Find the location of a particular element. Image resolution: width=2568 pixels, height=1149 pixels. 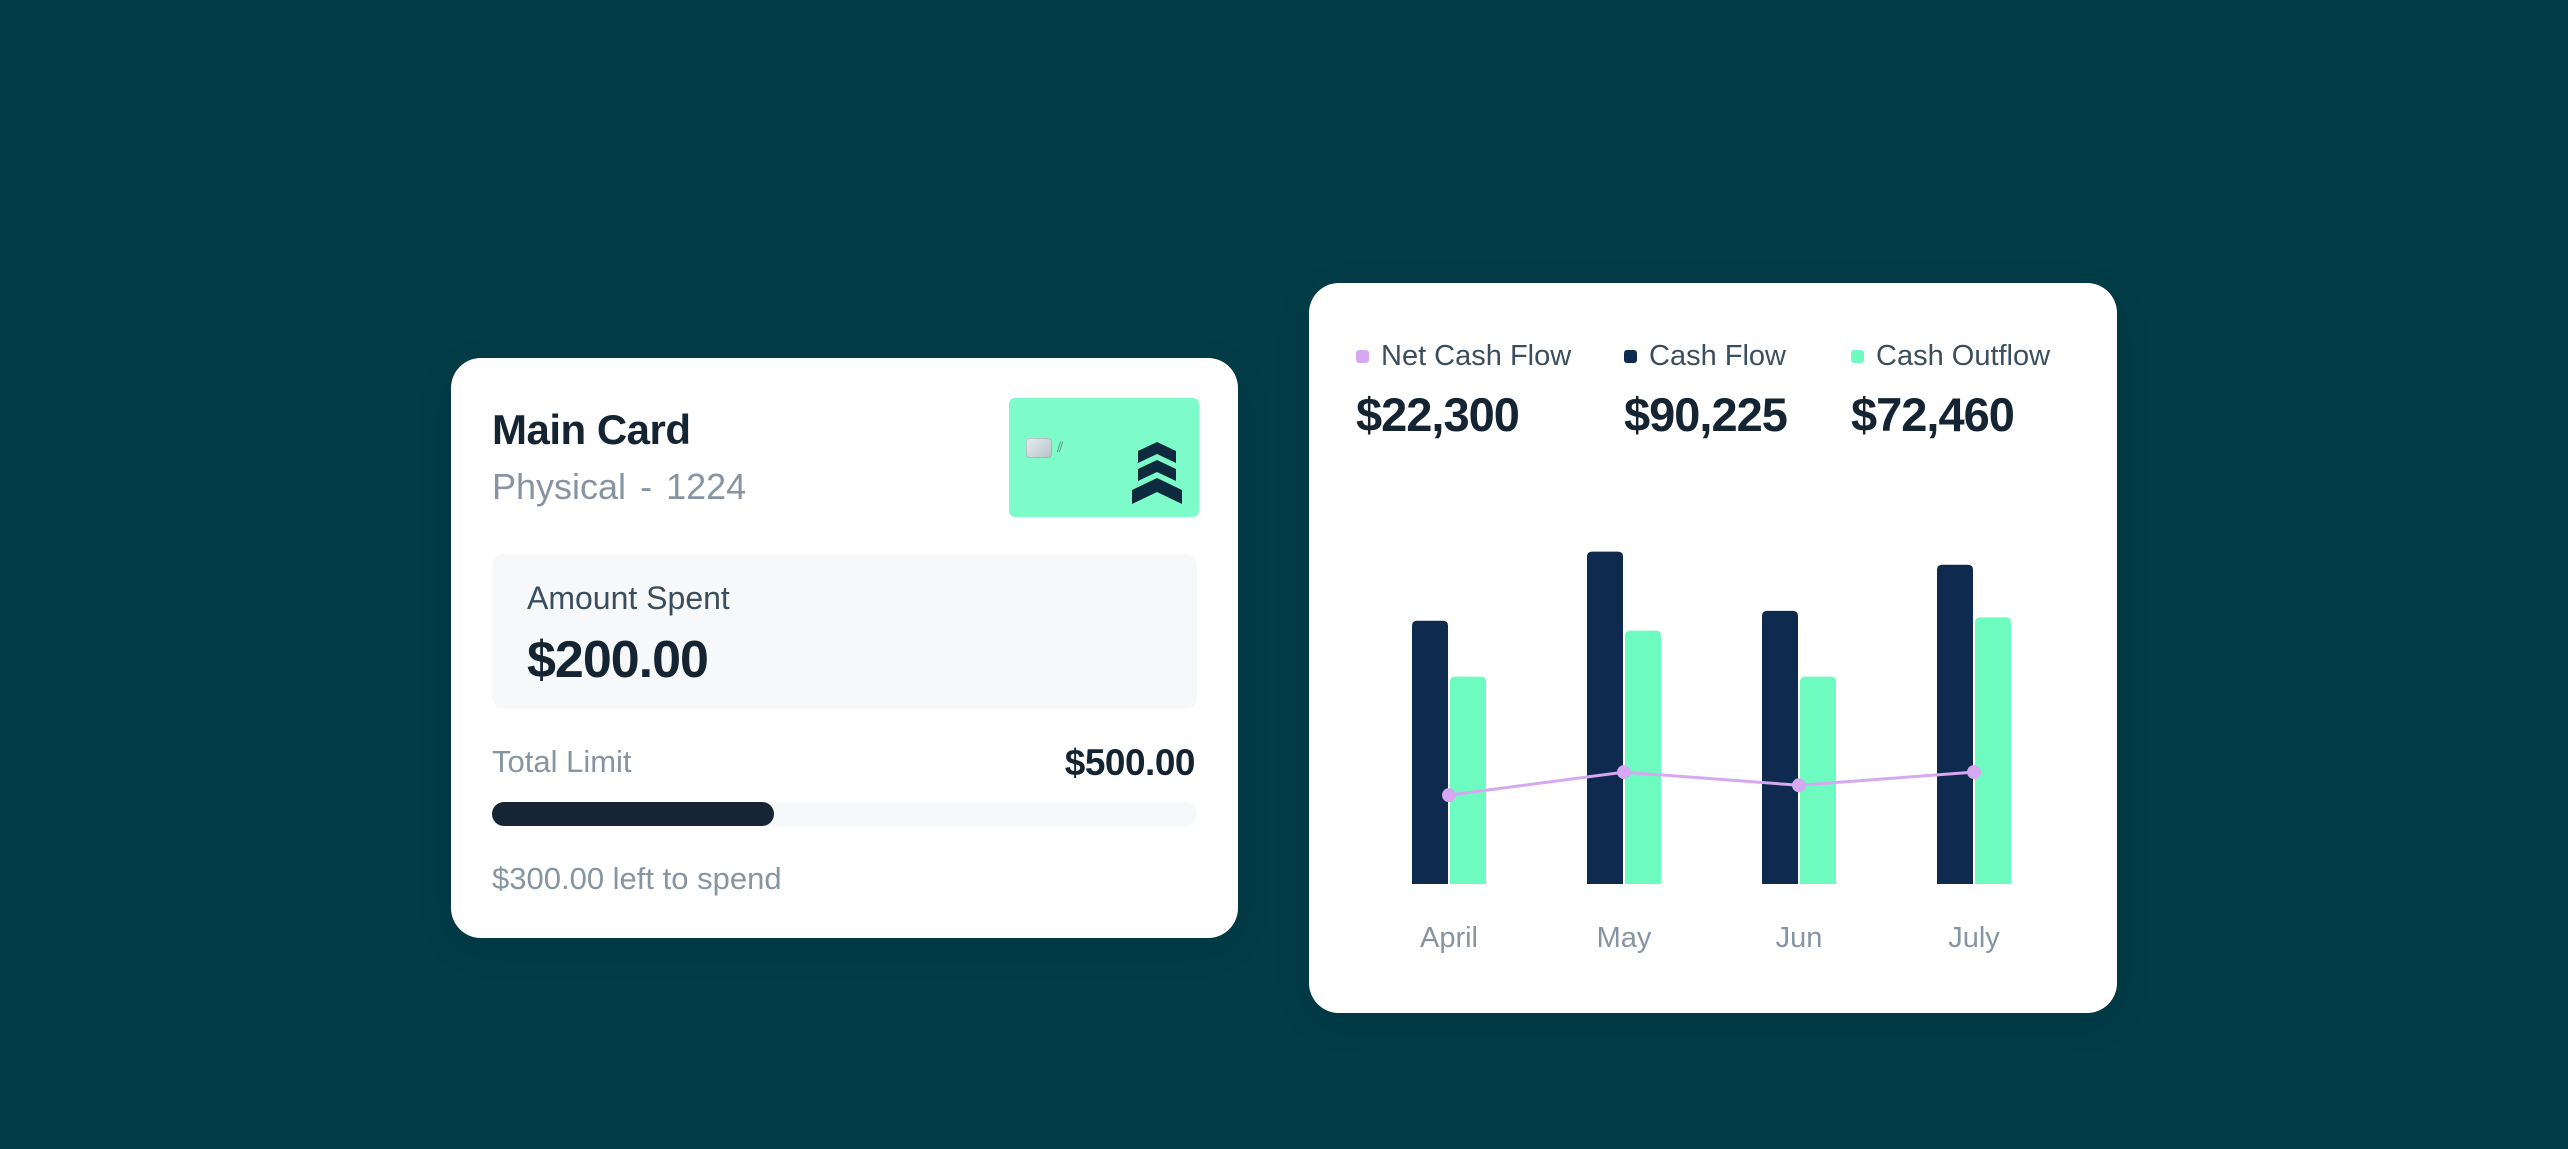

net-cash-flow-line is located at coordinates (1711, 783).